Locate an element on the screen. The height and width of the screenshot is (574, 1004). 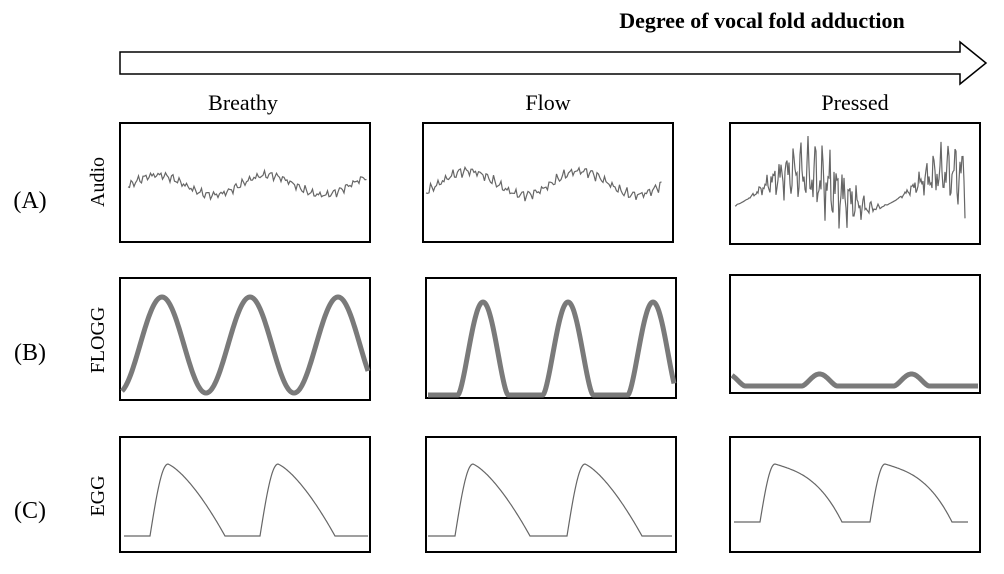
column-header: Pressed is located at coordinates (854, 102).